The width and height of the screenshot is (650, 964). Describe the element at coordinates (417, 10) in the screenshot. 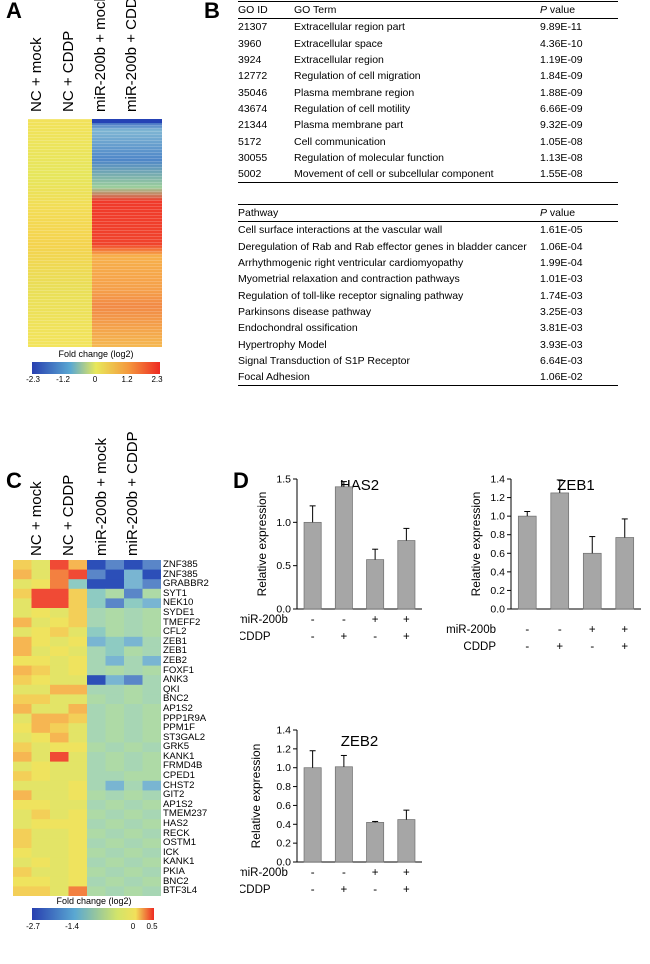

I see `go-header-term: GO Term` at that location.